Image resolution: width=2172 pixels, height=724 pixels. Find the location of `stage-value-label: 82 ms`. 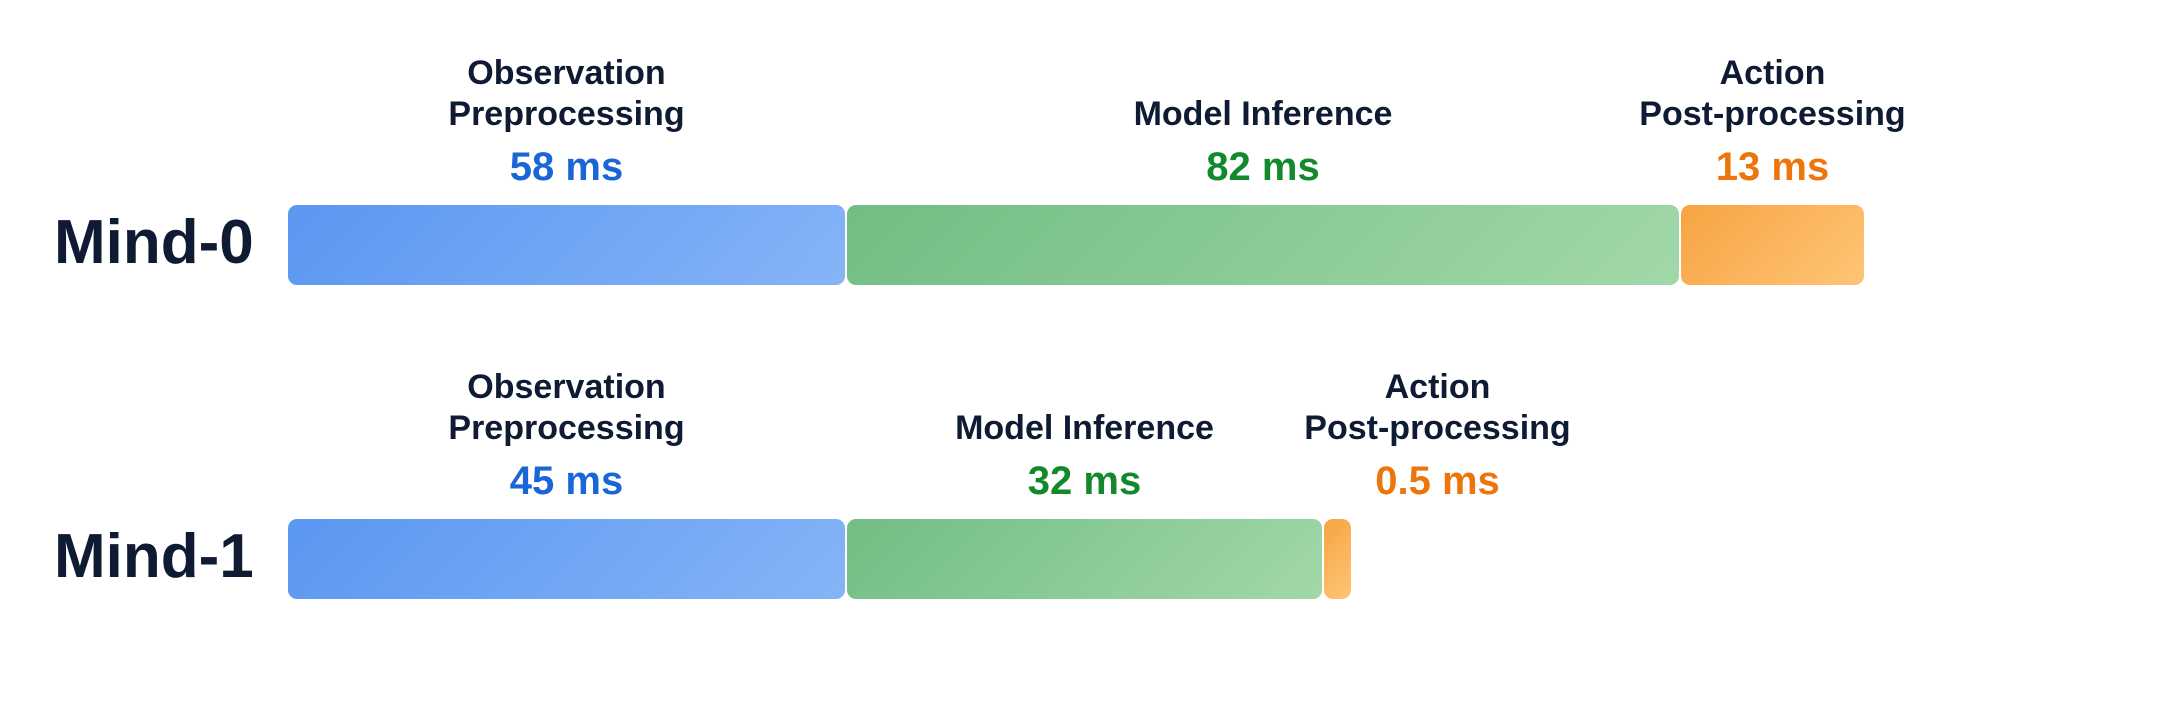

stage-value-label: 82 ms is located at coordinates (1263, 167).